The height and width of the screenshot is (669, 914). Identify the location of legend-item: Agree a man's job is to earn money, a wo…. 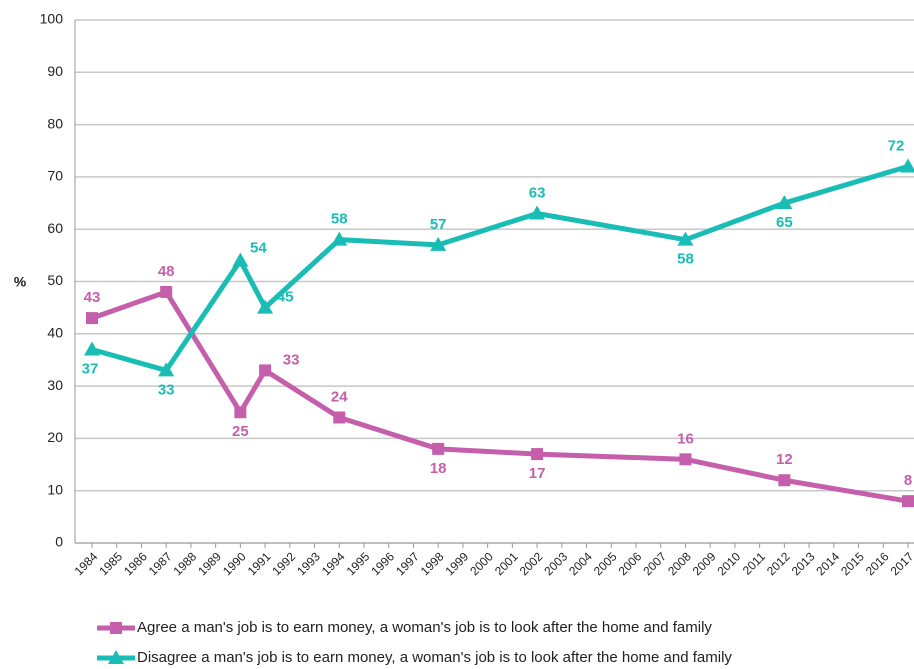
(404, 627).